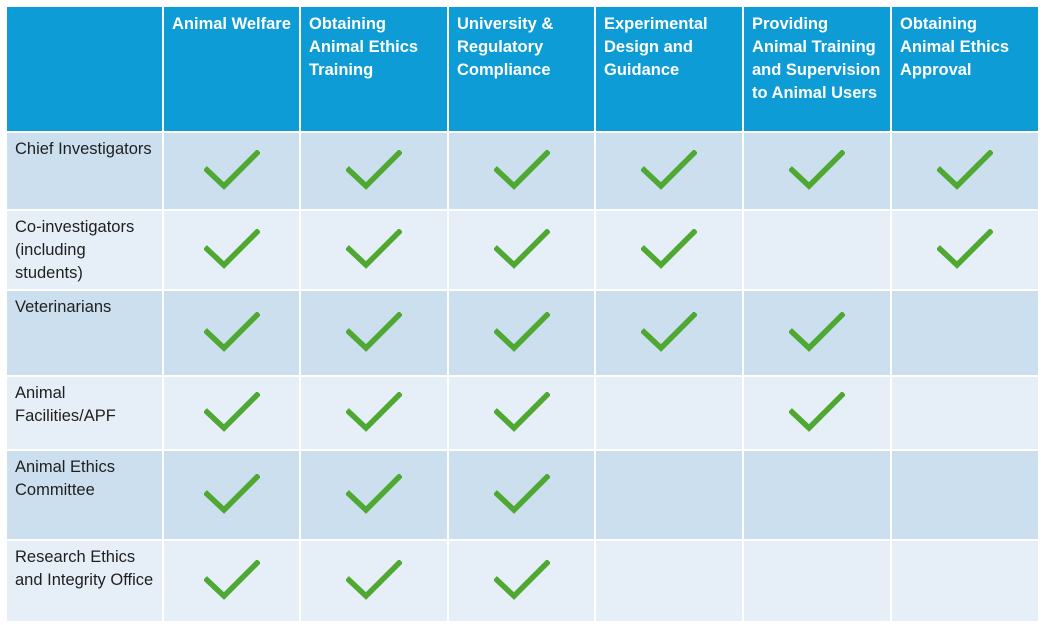 The image size is (1043, 625). What do you see at coordinates (84, 413) in the screenshot?
I see `row-label: Animal Facilities/APF` at bounding box center [84, 413].